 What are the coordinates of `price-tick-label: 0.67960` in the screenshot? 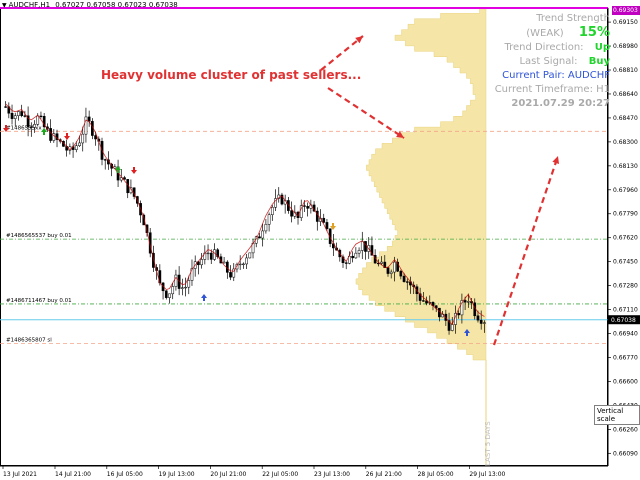 It's located at (625, 190).